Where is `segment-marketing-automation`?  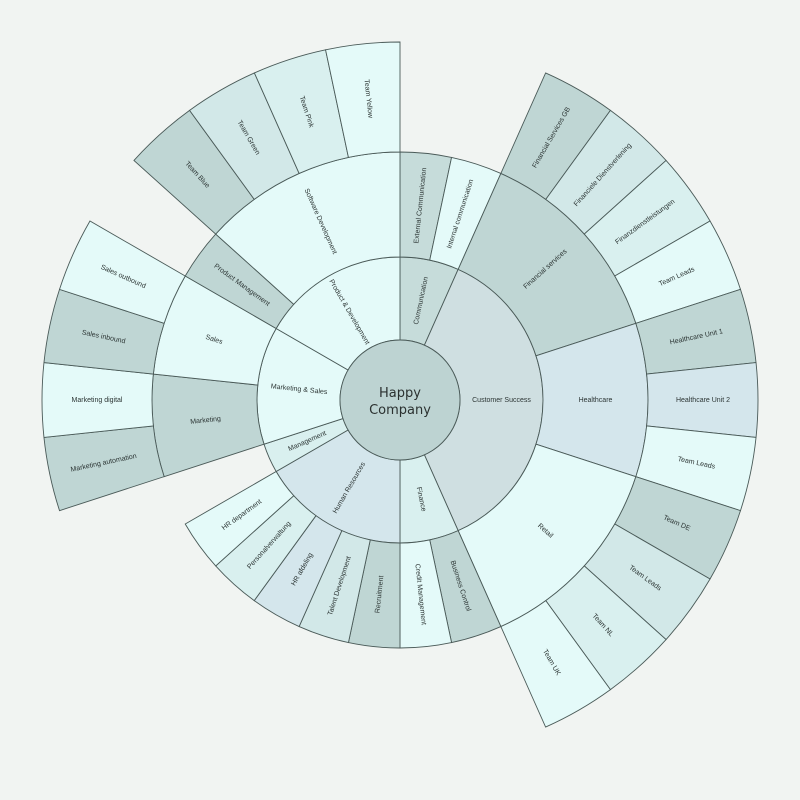 segment-marketing-automation is located at coordinates (104, 468).